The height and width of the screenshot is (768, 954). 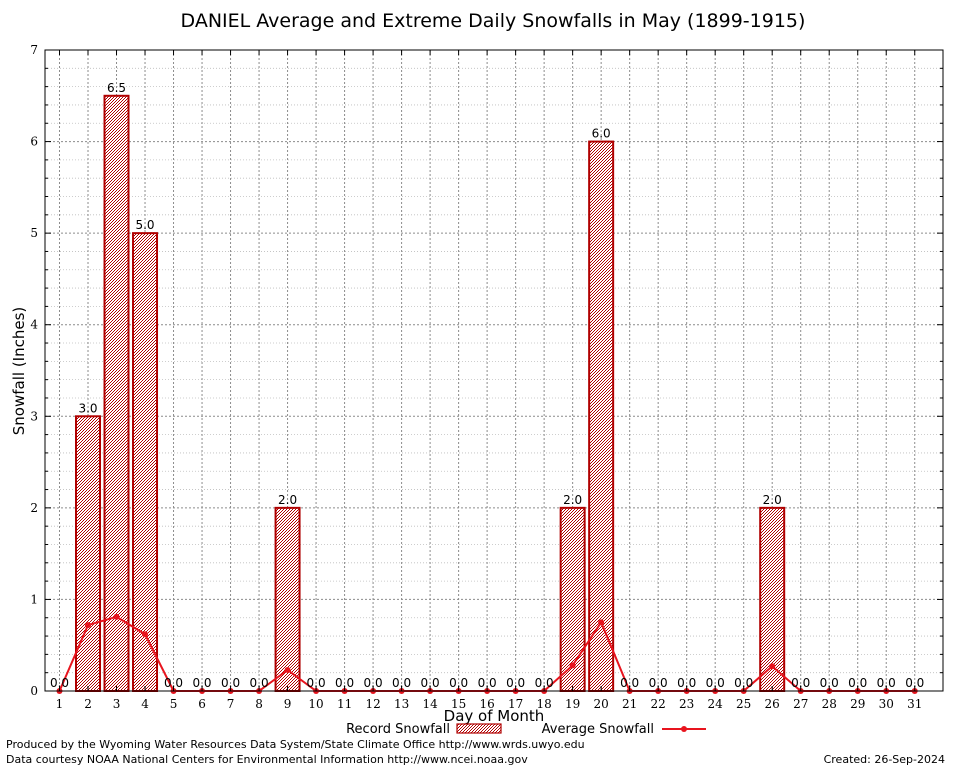 What do you see at coordinates (430, 704) in the screenshot?
I see `x-tick-label: 14` at bounding box center [430, 704].